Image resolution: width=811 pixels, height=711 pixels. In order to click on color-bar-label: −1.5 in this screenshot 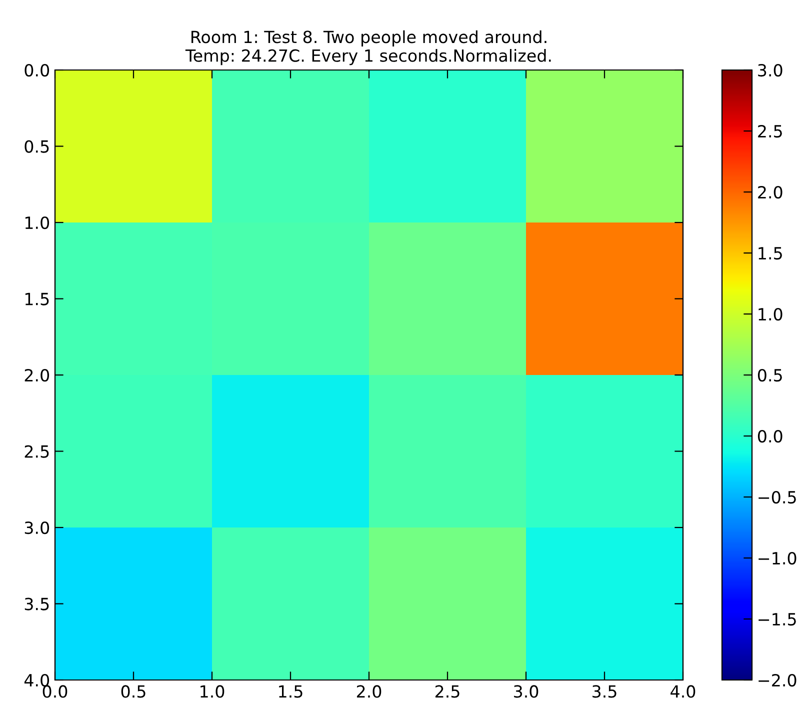, I will do `click(777, 619)`.